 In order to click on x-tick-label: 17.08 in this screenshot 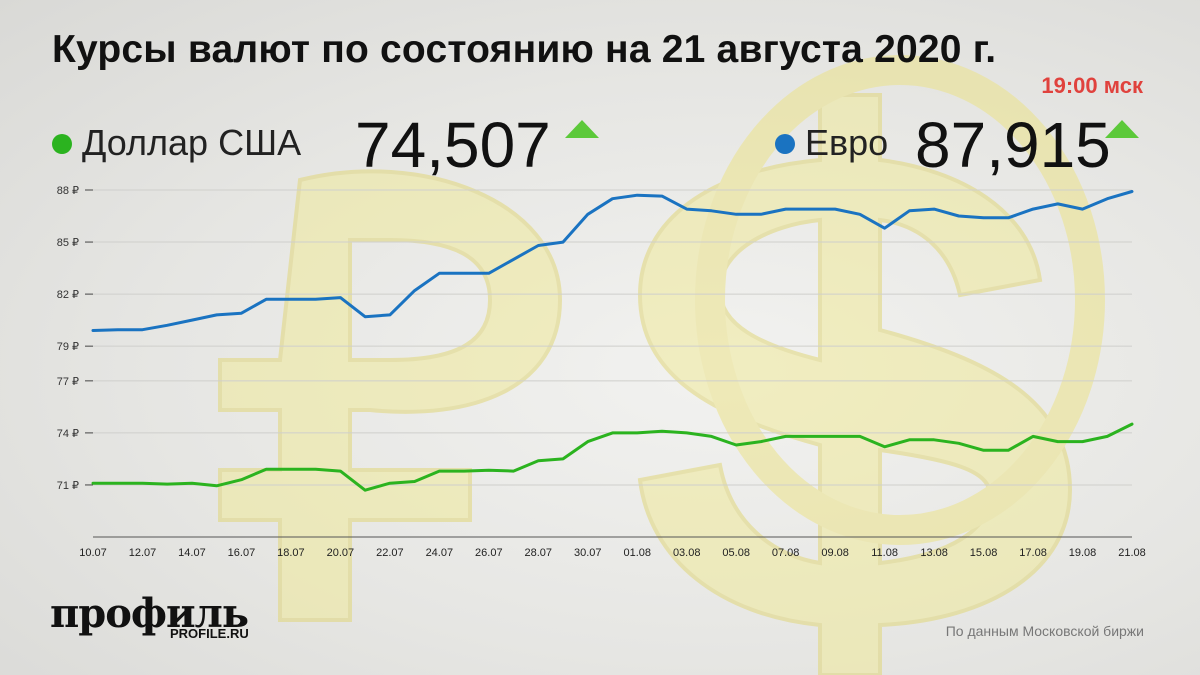, I will do `click(1033, 553)`.